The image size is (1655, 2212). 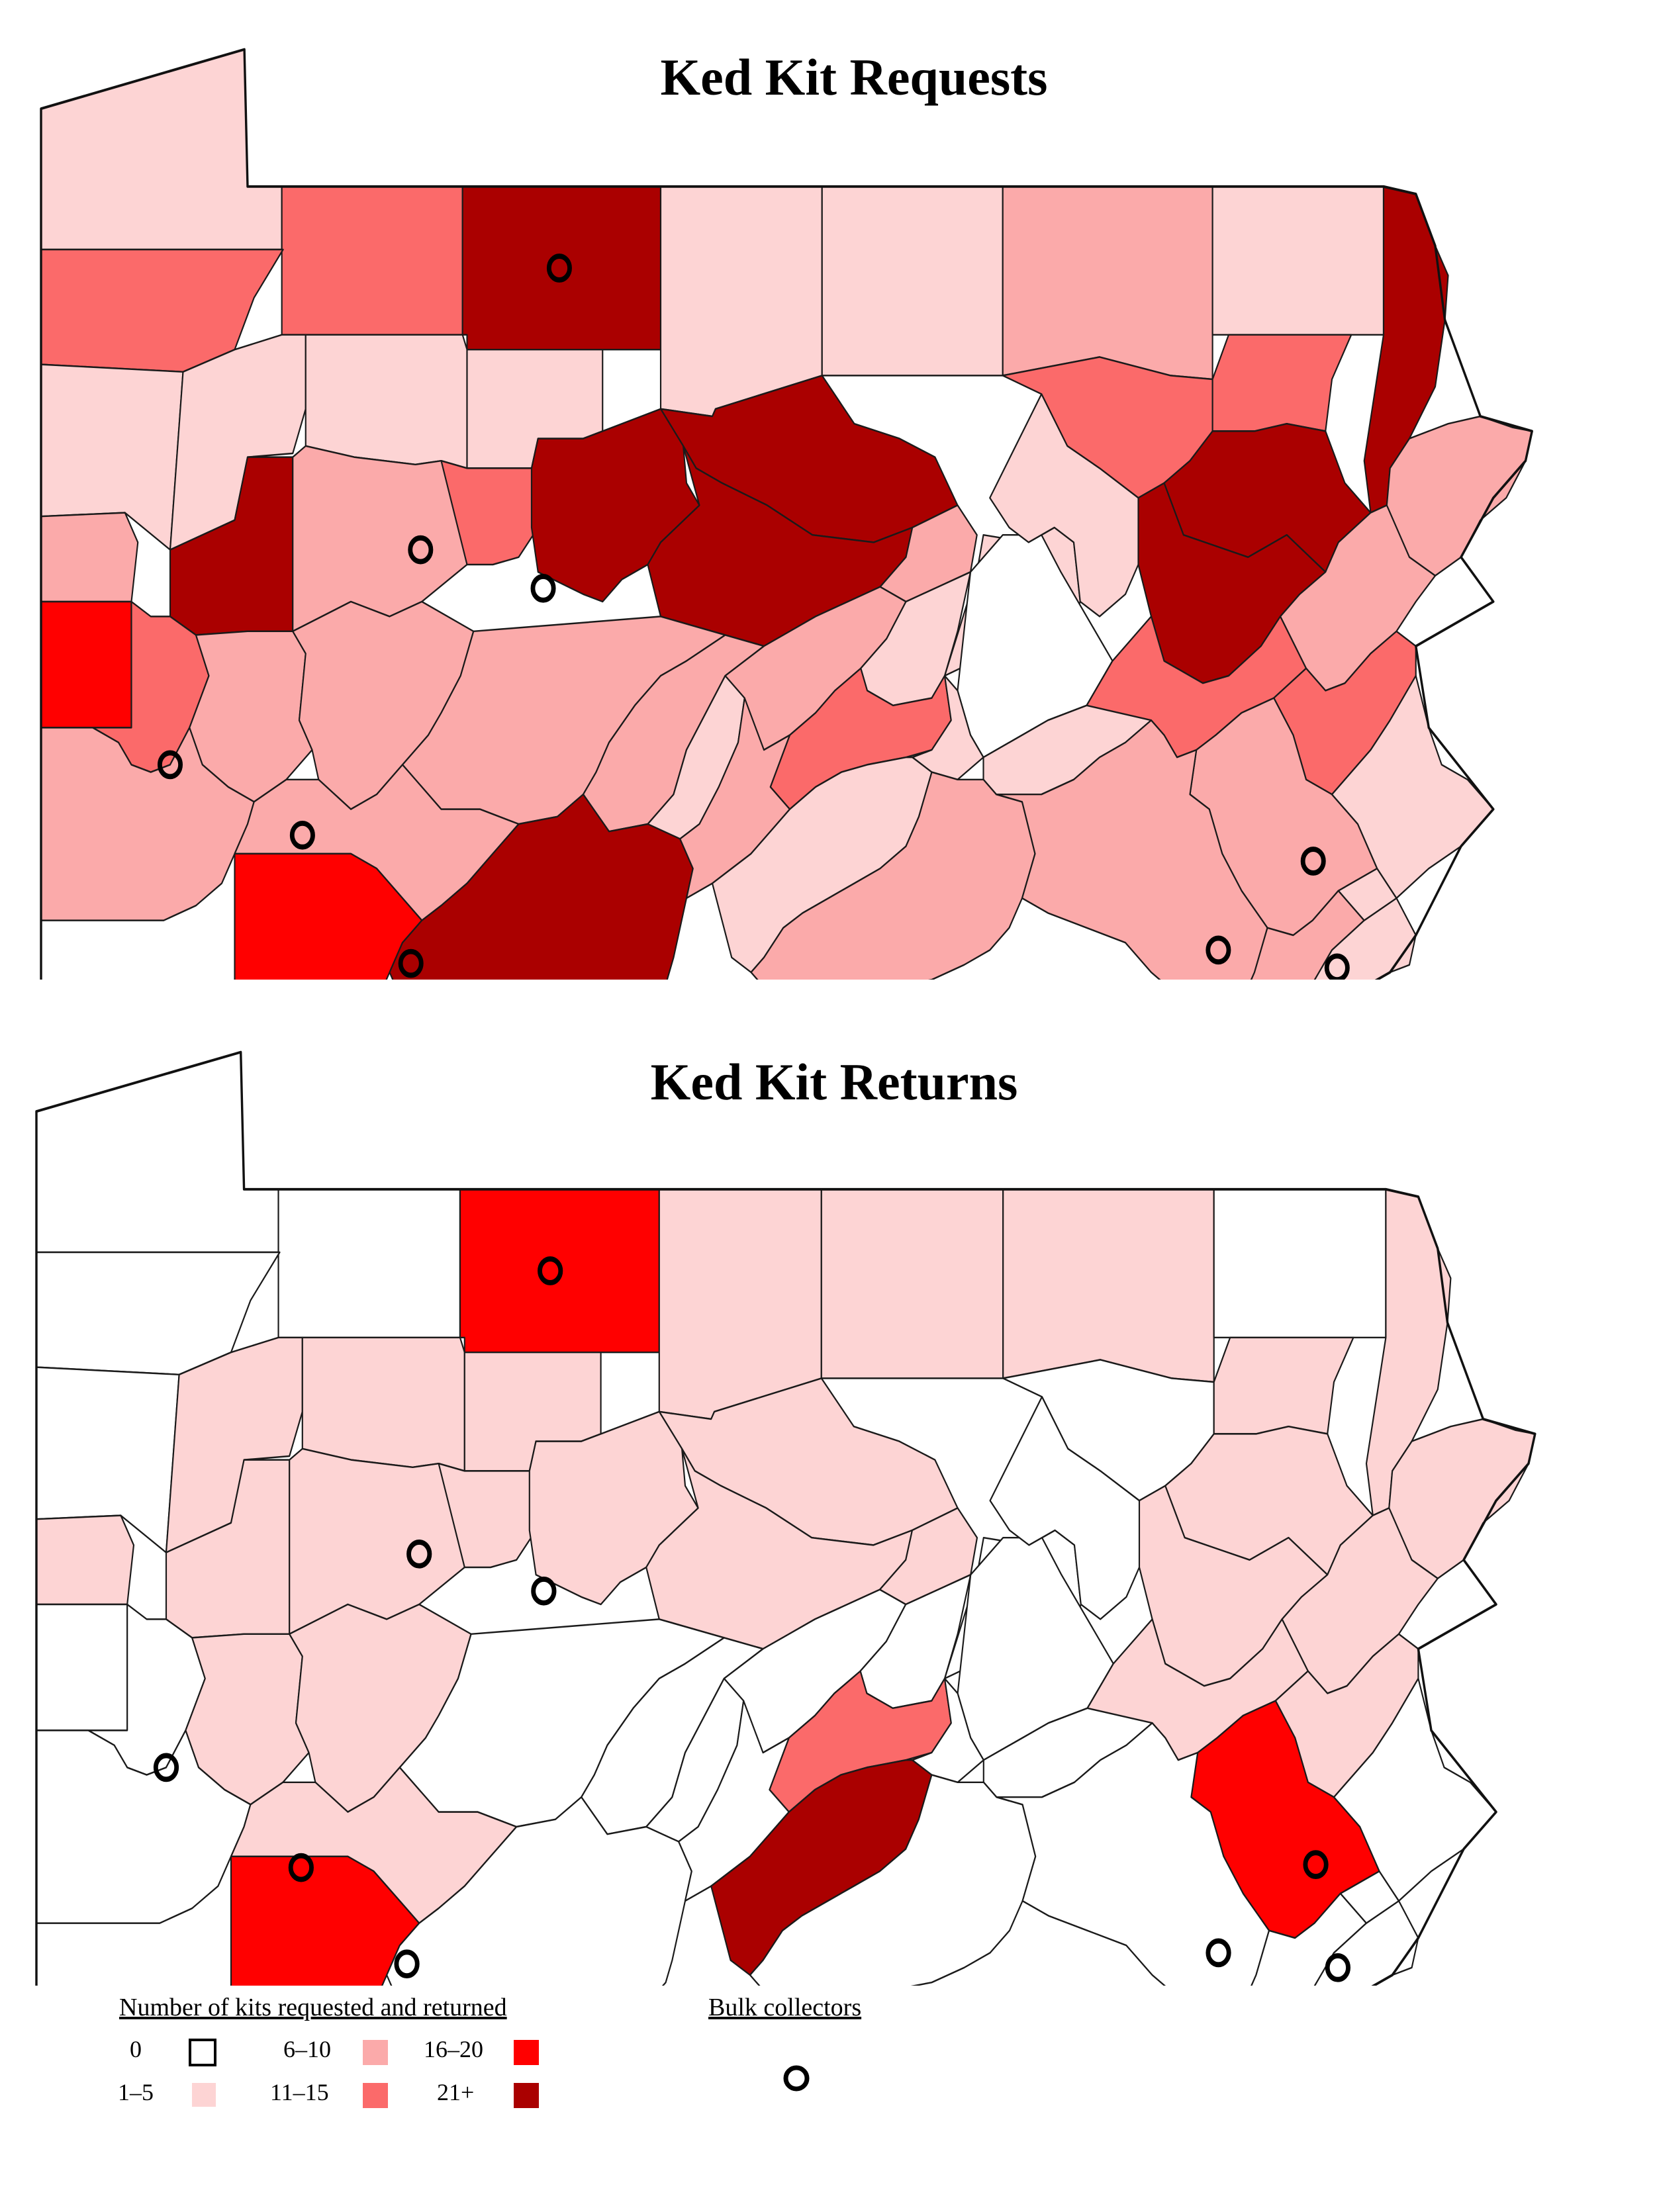 I want to click on returns-county-r44, so click(x=1285, y=1819).